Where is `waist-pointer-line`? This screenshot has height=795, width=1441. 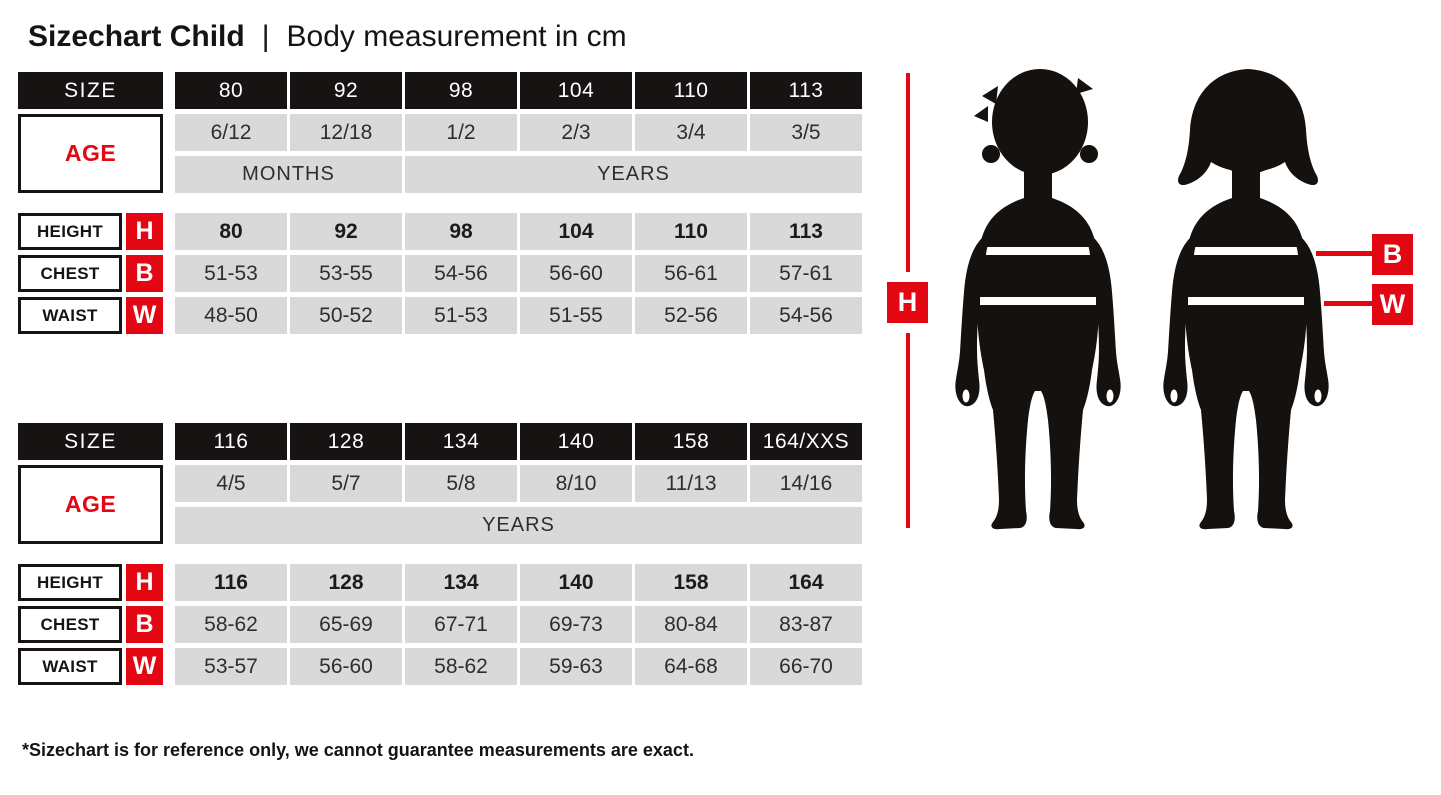 waist-pointer-line is located at coordinates (1349, 303).